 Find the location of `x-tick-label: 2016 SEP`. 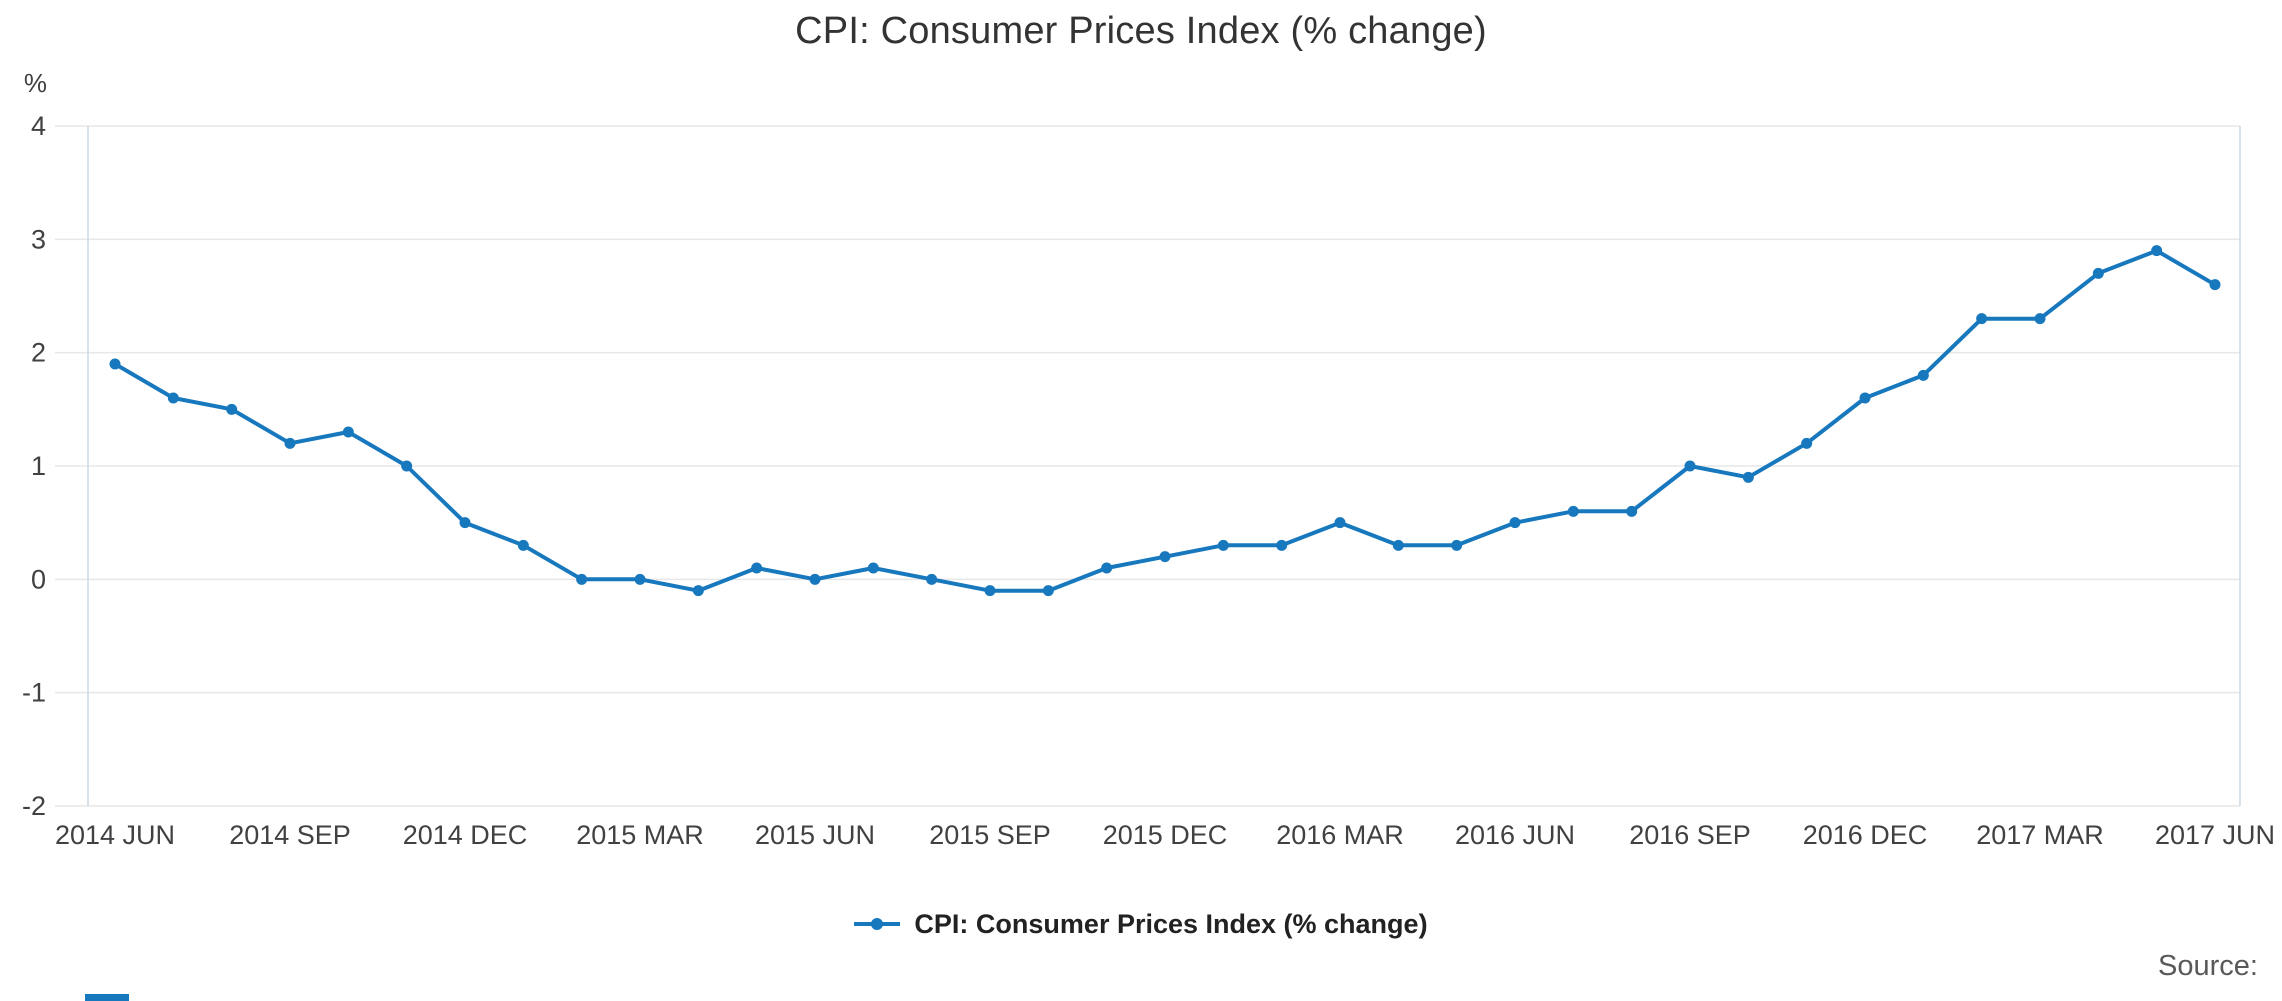

x-tick-label: 2016 SEP is located at coordinates (1690, 835).